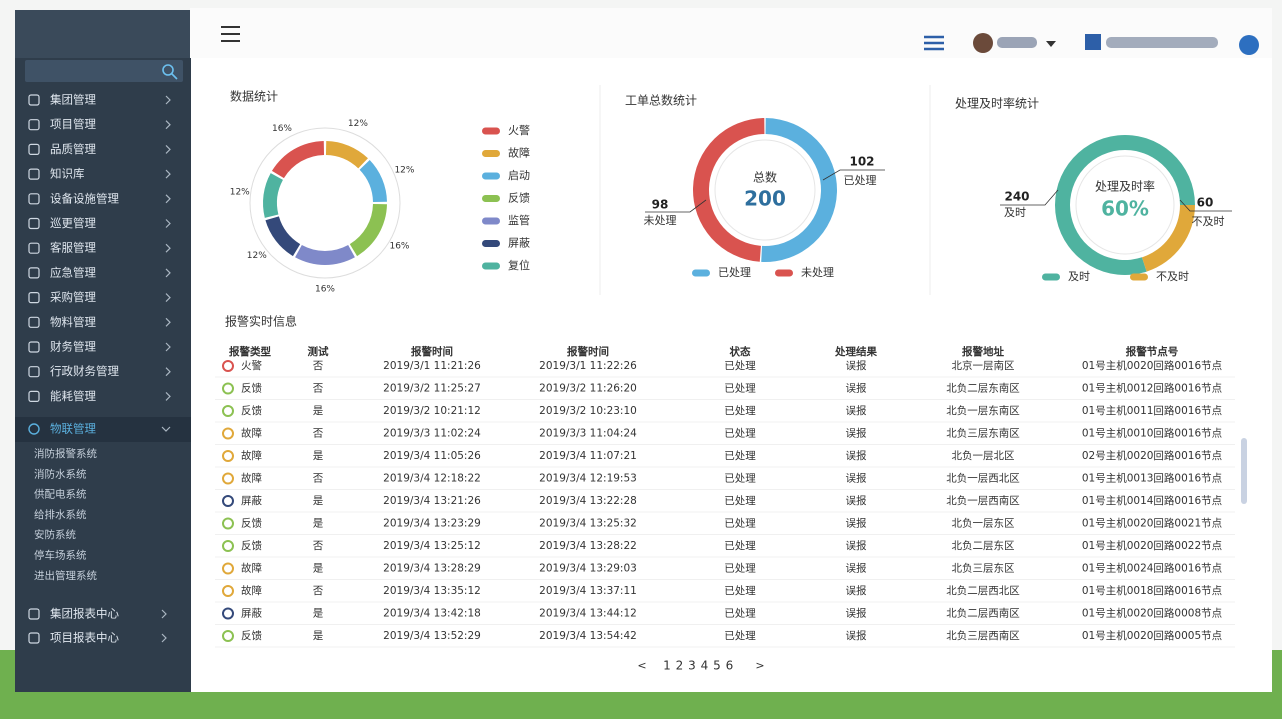 The width and height of the screenshot is (1282, 719). What do you see at coordinates (1244, 471) in the screenshot?
I see `scrollbar` at bounding box center [1244, 471].